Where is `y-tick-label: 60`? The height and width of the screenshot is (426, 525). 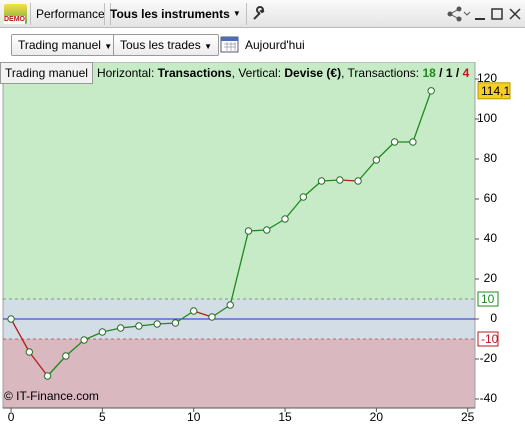 y-tick-label: 60 is located at coordinates (491, 198).